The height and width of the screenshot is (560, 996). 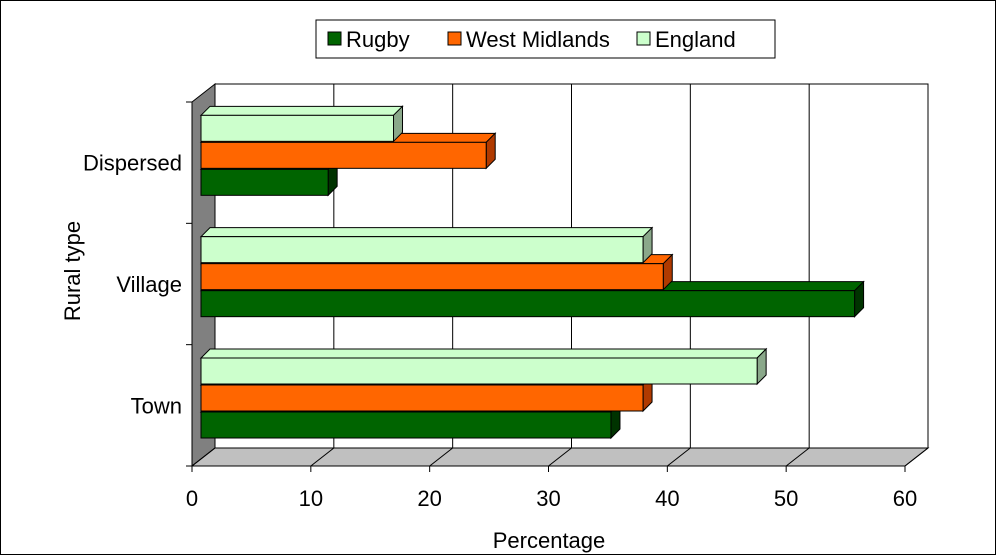 What do you see at coordinates (149, 284) in the screenshot?
I see `category-label: Village` at bounding box center [149, 284].